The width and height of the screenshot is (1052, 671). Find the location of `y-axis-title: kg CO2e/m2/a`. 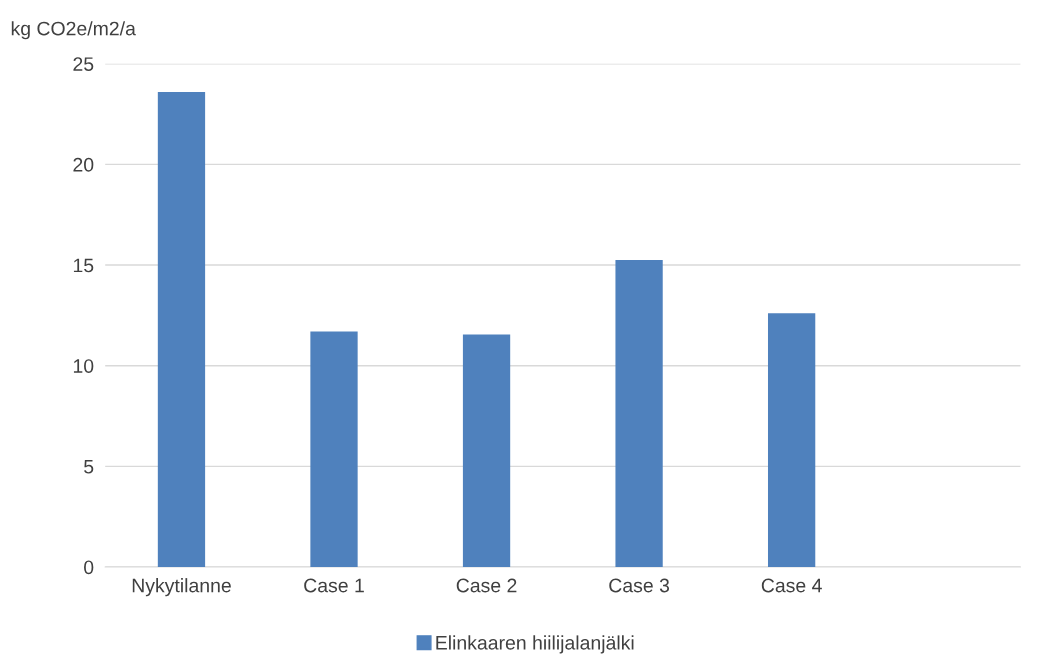

y-axis-title: kg CO2e/m2/a is located at coordinates (73, 30).